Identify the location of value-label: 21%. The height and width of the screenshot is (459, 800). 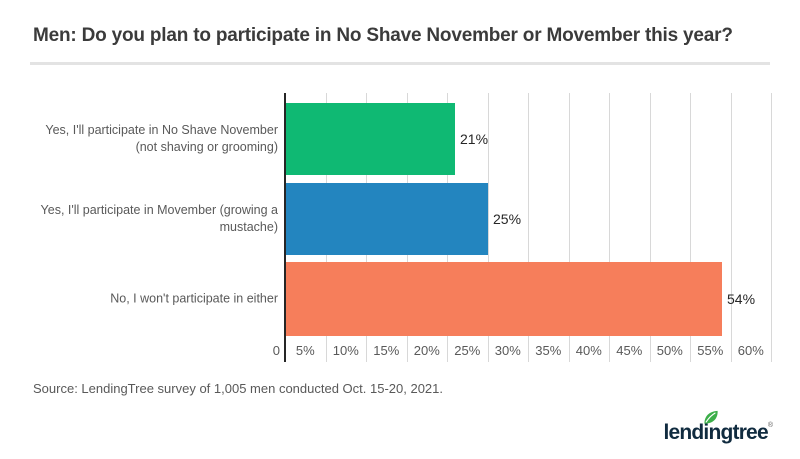
(474, 139).